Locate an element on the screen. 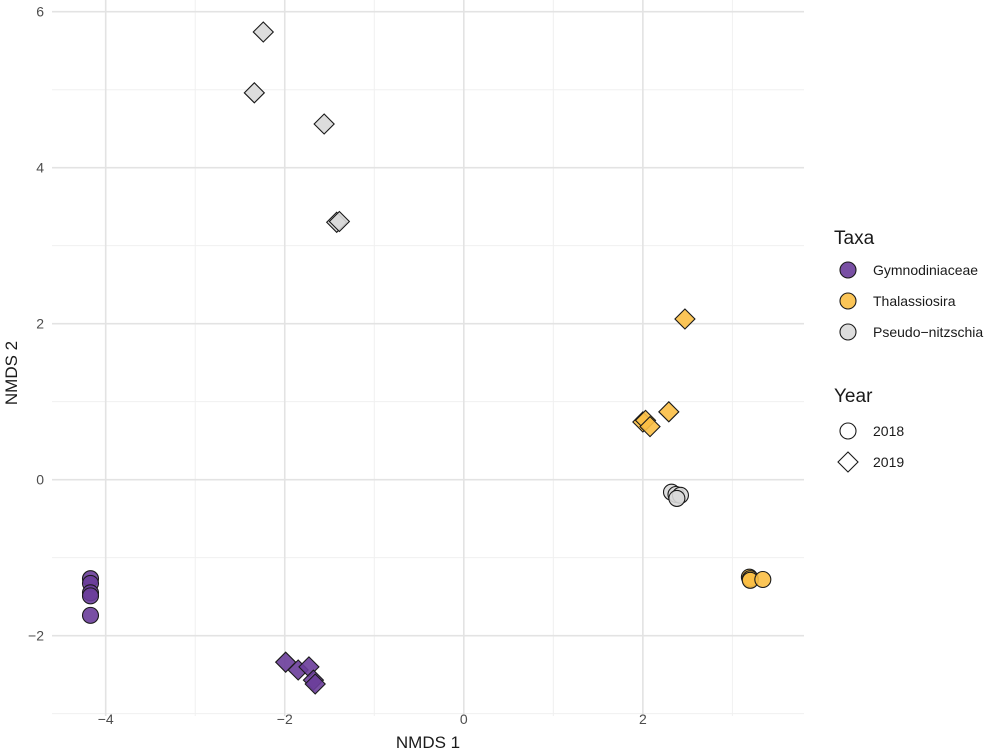 The height and width of the screenshot is (756, 1000). point-pseudo-nitzschia-2018 is located at coordinates (677, 498).